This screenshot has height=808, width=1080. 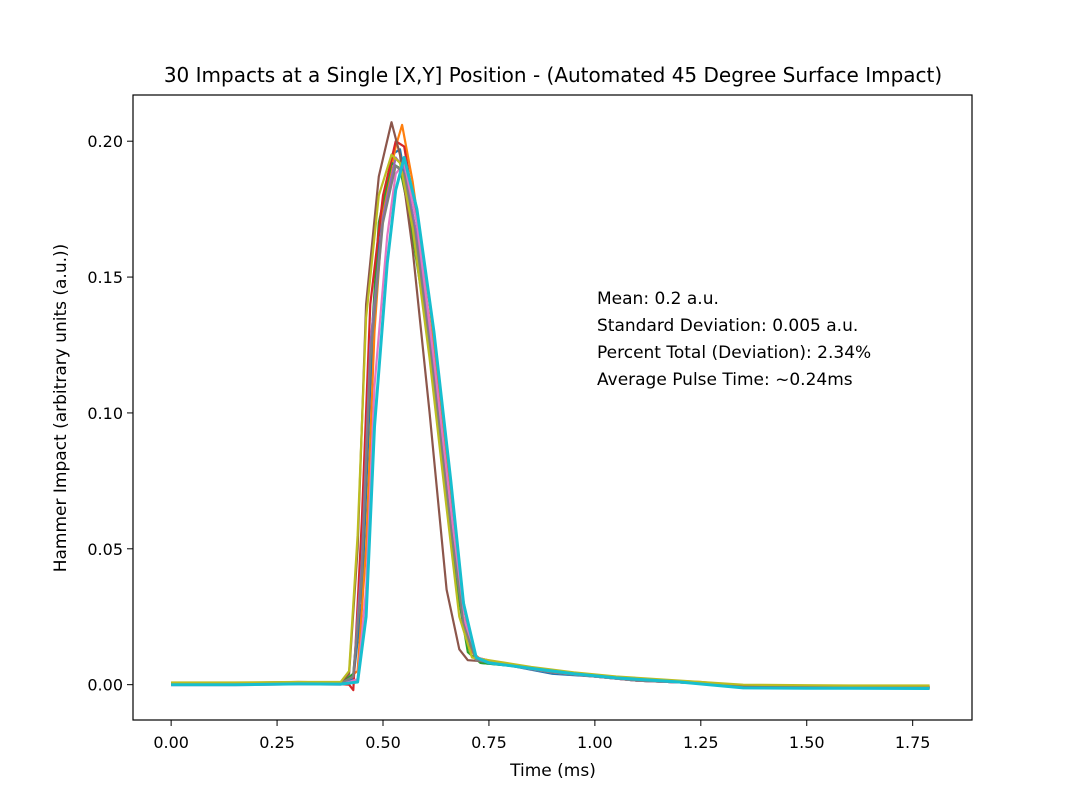 What do you see at coordinates (913, 742) in the screenshot?
I see `x-tick-label-7: 1.75` at bounding box center [913, 742].